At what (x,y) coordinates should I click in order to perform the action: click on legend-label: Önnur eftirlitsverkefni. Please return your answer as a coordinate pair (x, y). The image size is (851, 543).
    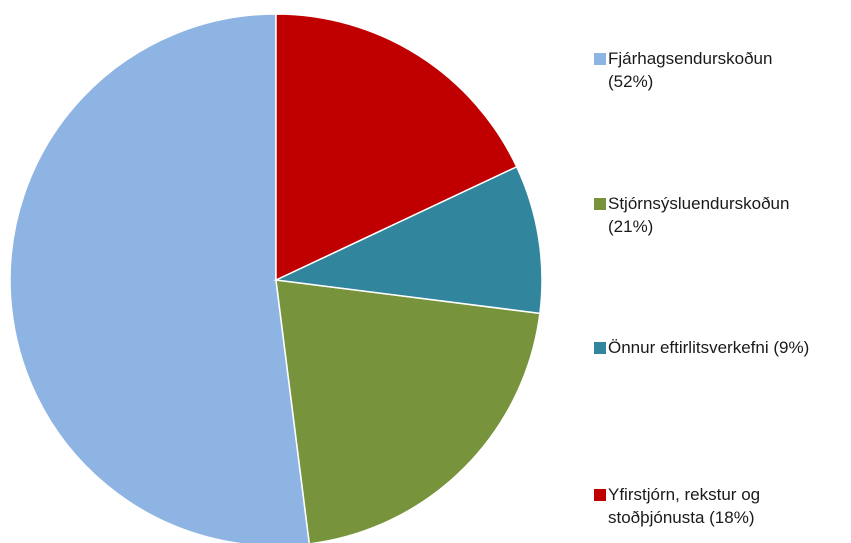
    Looking at the image, I should click on (688, 347).